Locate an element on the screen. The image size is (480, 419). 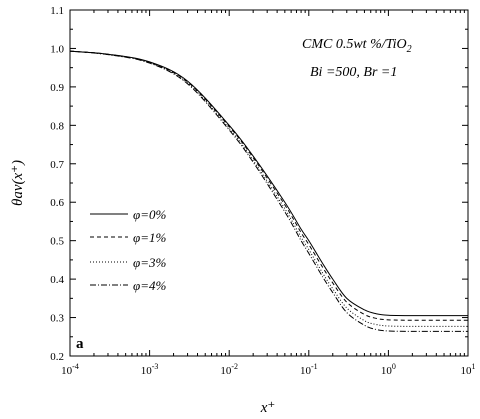
panel-label: a is located at coordinates (80, 344).